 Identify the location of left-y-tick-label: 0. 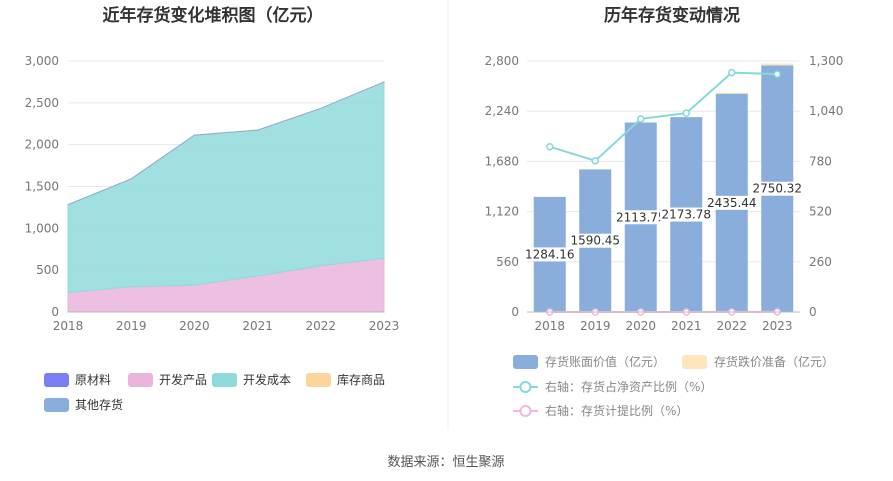
(55, 312).